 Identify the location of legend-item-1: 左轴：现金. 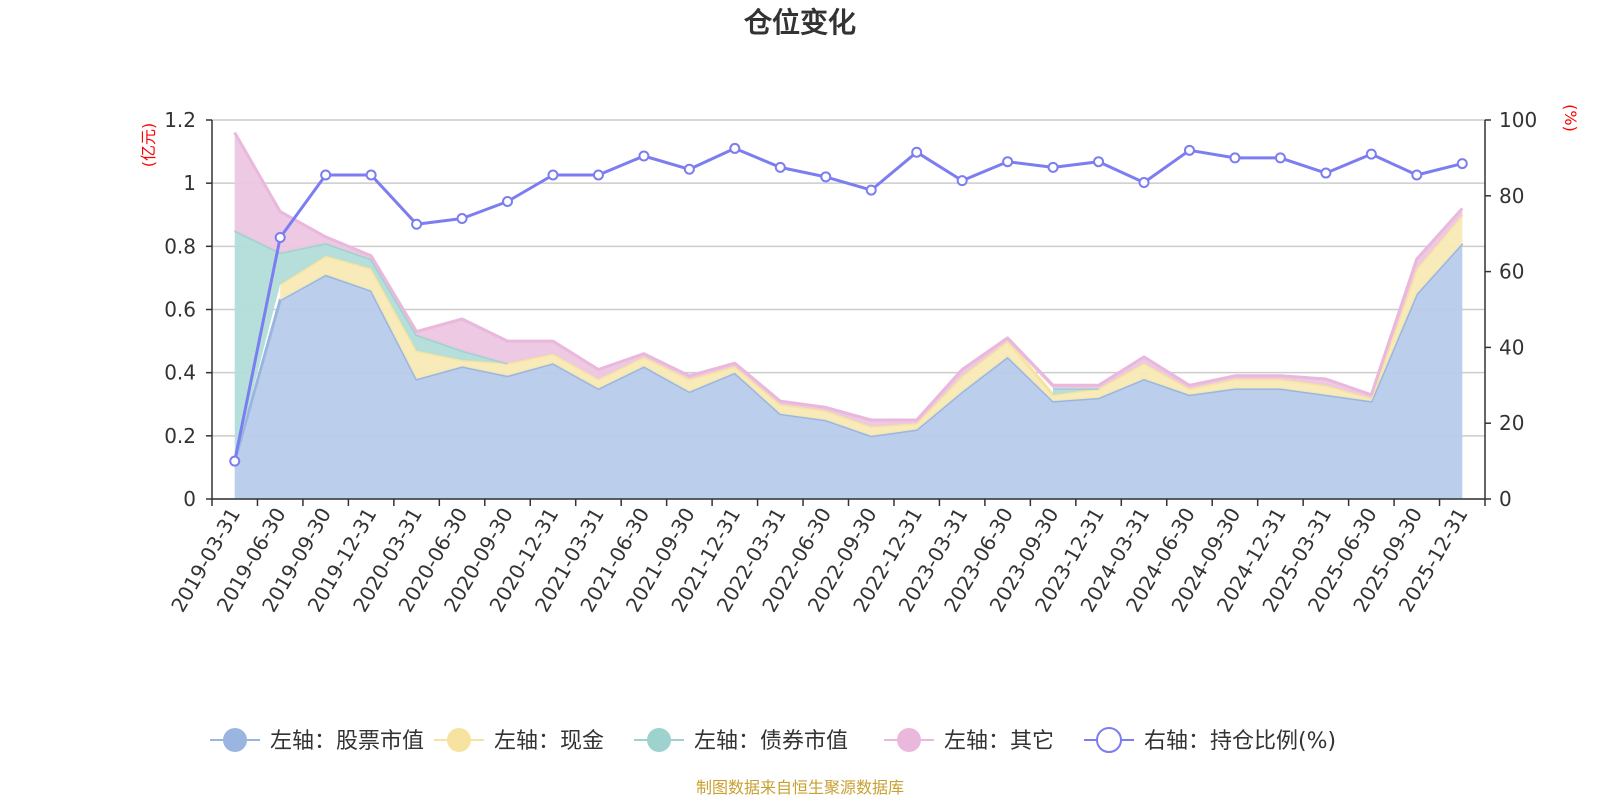
(519, 741).